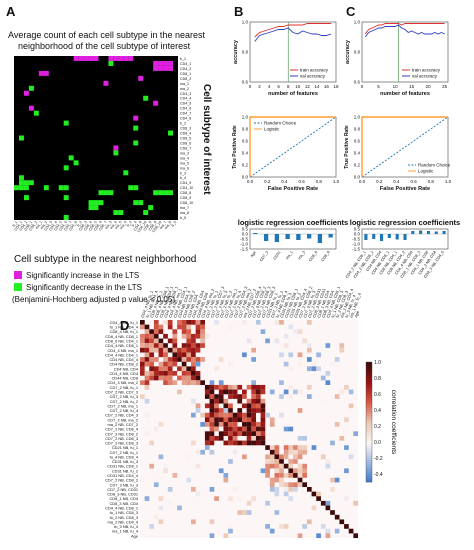 Image resolution: width=474 pixels, height=550 pixels. I want to click on heatmap-a-row-label: ma_6, so click(184, 168).